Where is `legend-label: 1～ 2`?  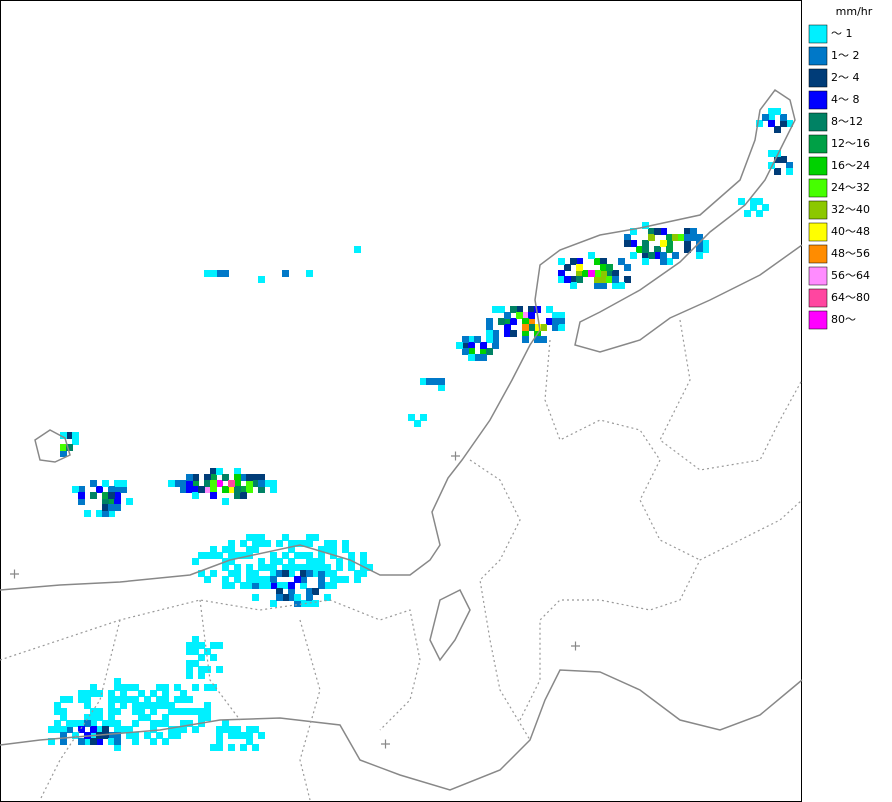 legend-label: 1～ 2 is located at coordinates (845, 55).